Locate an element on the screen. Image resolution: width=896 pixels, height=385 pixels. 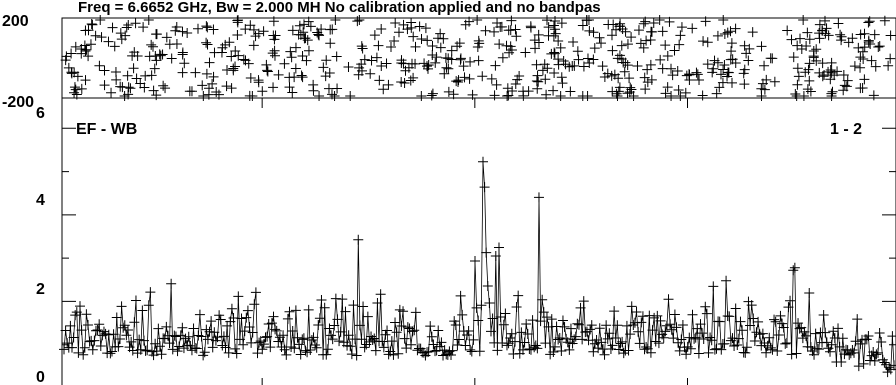
amp-ytick-4: 4 is located at coordinates (40, 200).